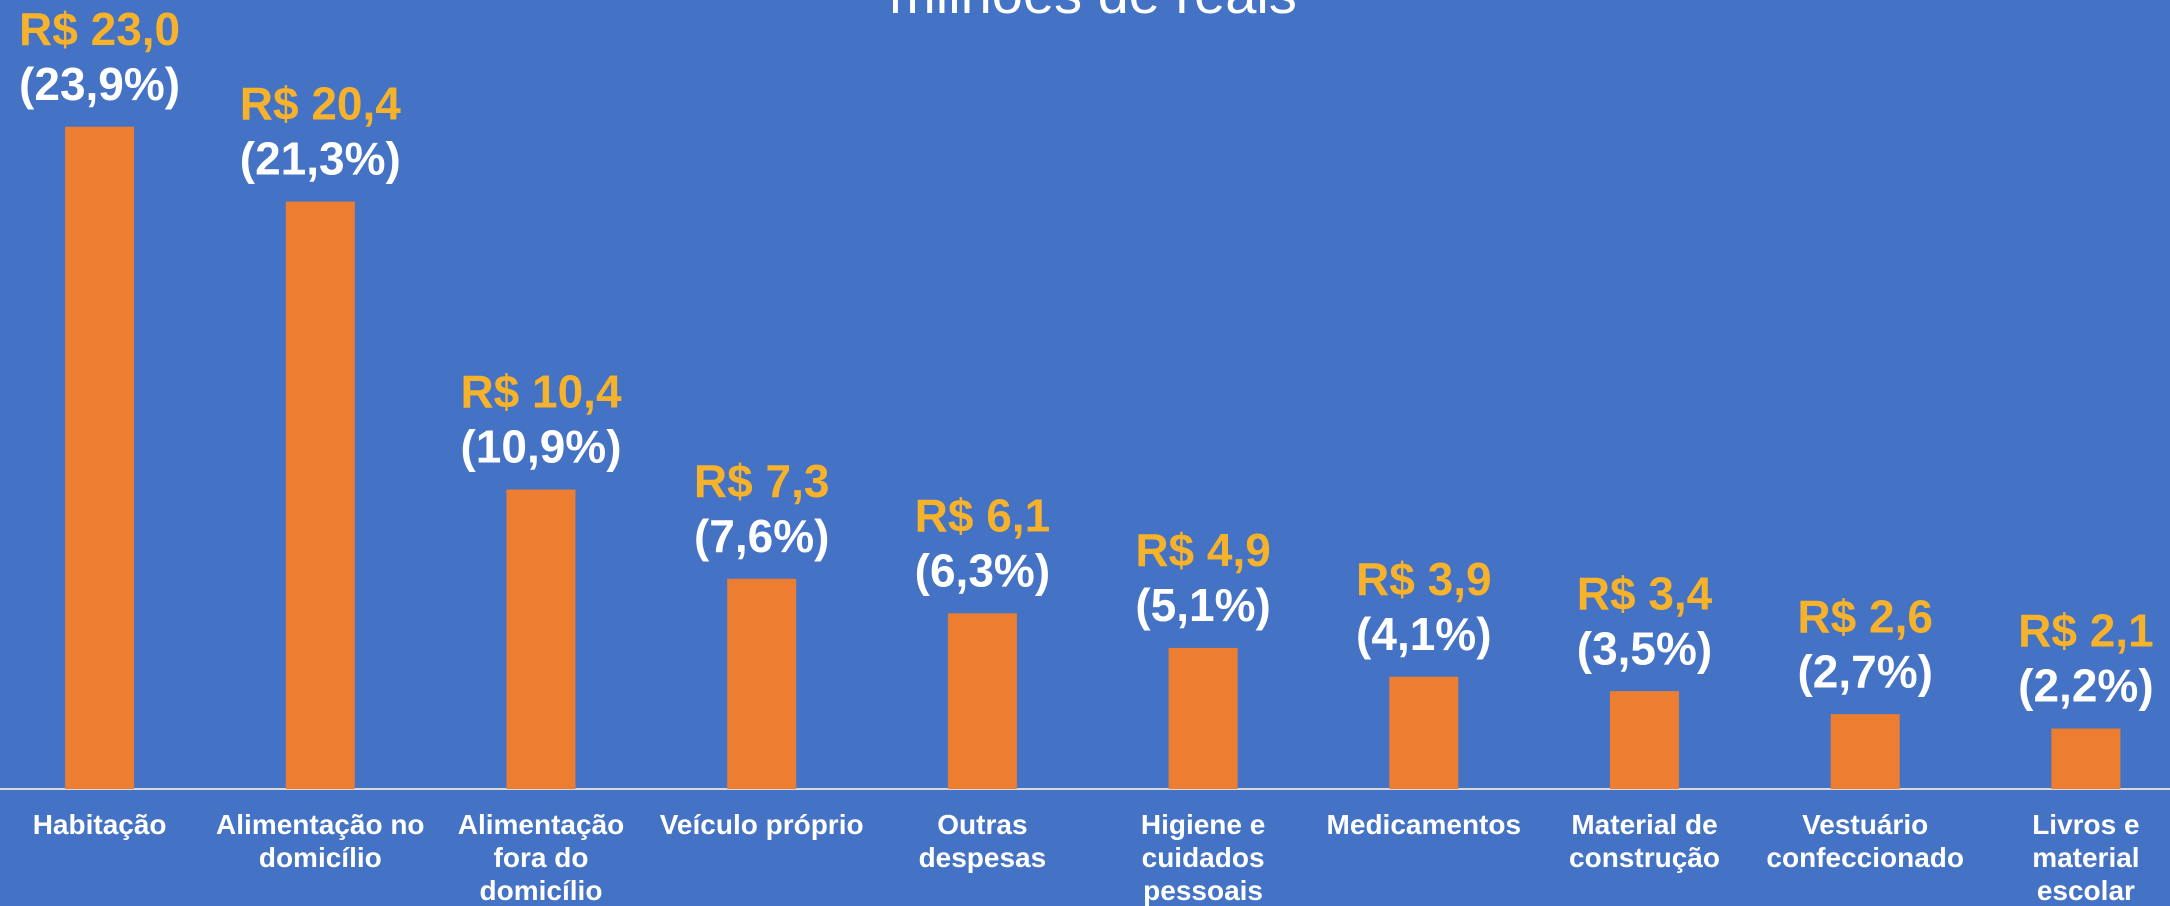 Image resolution: width=2170 pixels, height=906 pixels. Describe the element at coordinates (982, 571) in the screenshot. I see `share-label: (6,3%)` at that location.